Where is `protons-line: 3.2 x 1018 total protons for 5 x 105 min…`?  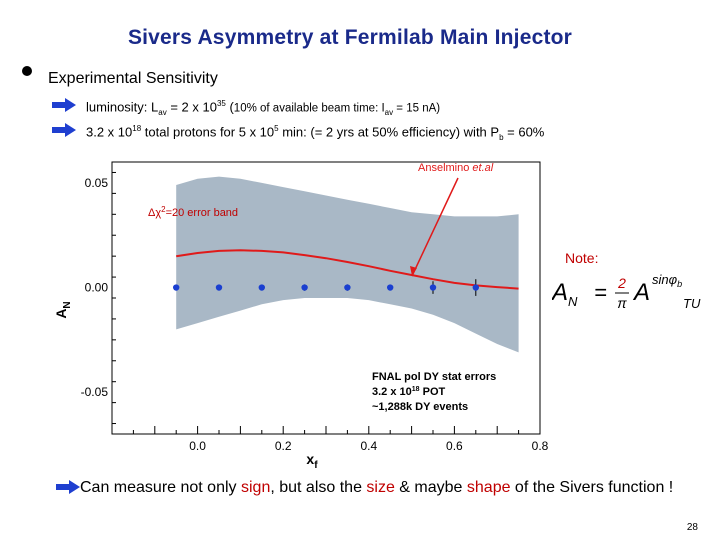
protons-line: 3.2 x 1018 total protons for 5 x 105 min… is located at coordinates (315, 133).